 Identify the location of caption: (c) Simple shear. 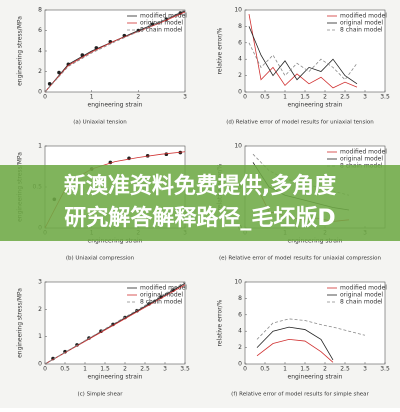
(101, 395).